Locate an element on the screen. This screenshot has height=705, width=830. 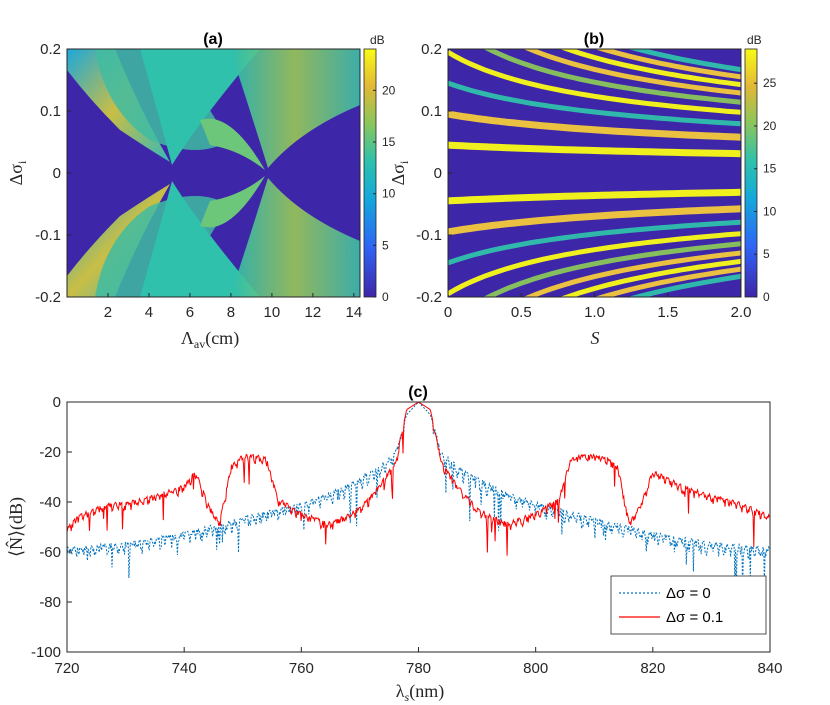
y-tick-label: -80 is located at coordinates (50, 602).